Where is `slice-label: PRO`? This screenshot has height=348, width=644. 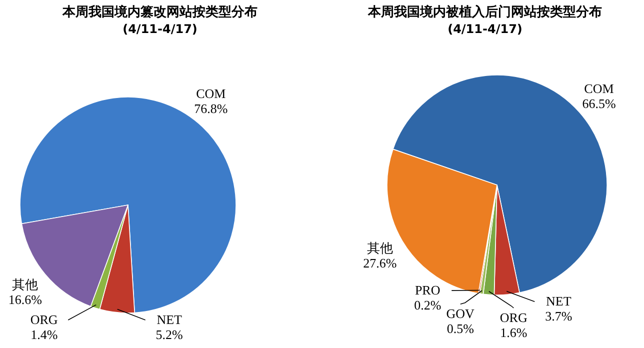
slice-label: PRO is located at coordinates (427, 290).